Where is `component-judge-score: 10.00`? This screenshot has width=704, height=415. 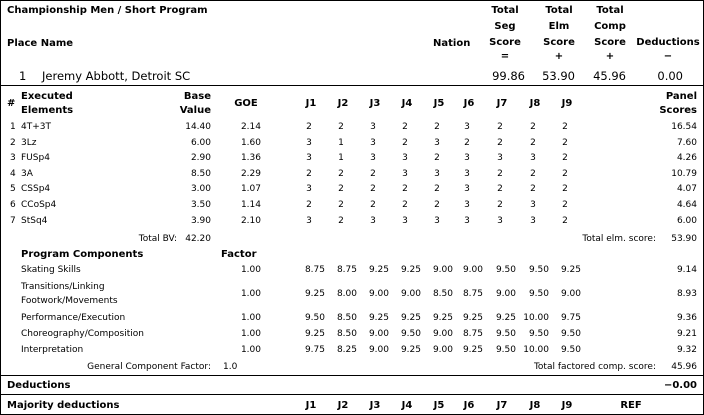 component-judge-score: 10.00 is located at coordinates (536, 318).